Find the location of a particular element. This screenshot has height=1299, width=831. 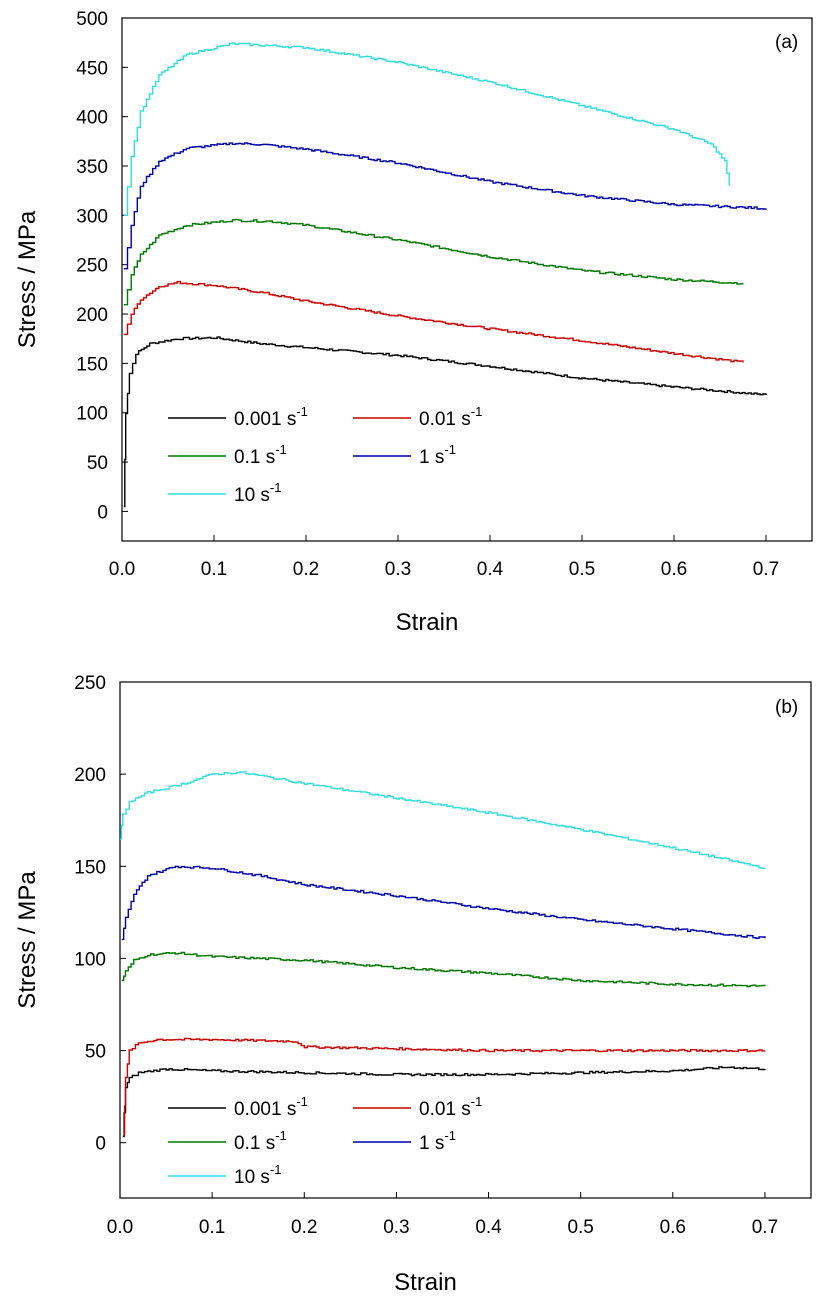

y-tick-label: 350 is located at coordinates (92, 167).